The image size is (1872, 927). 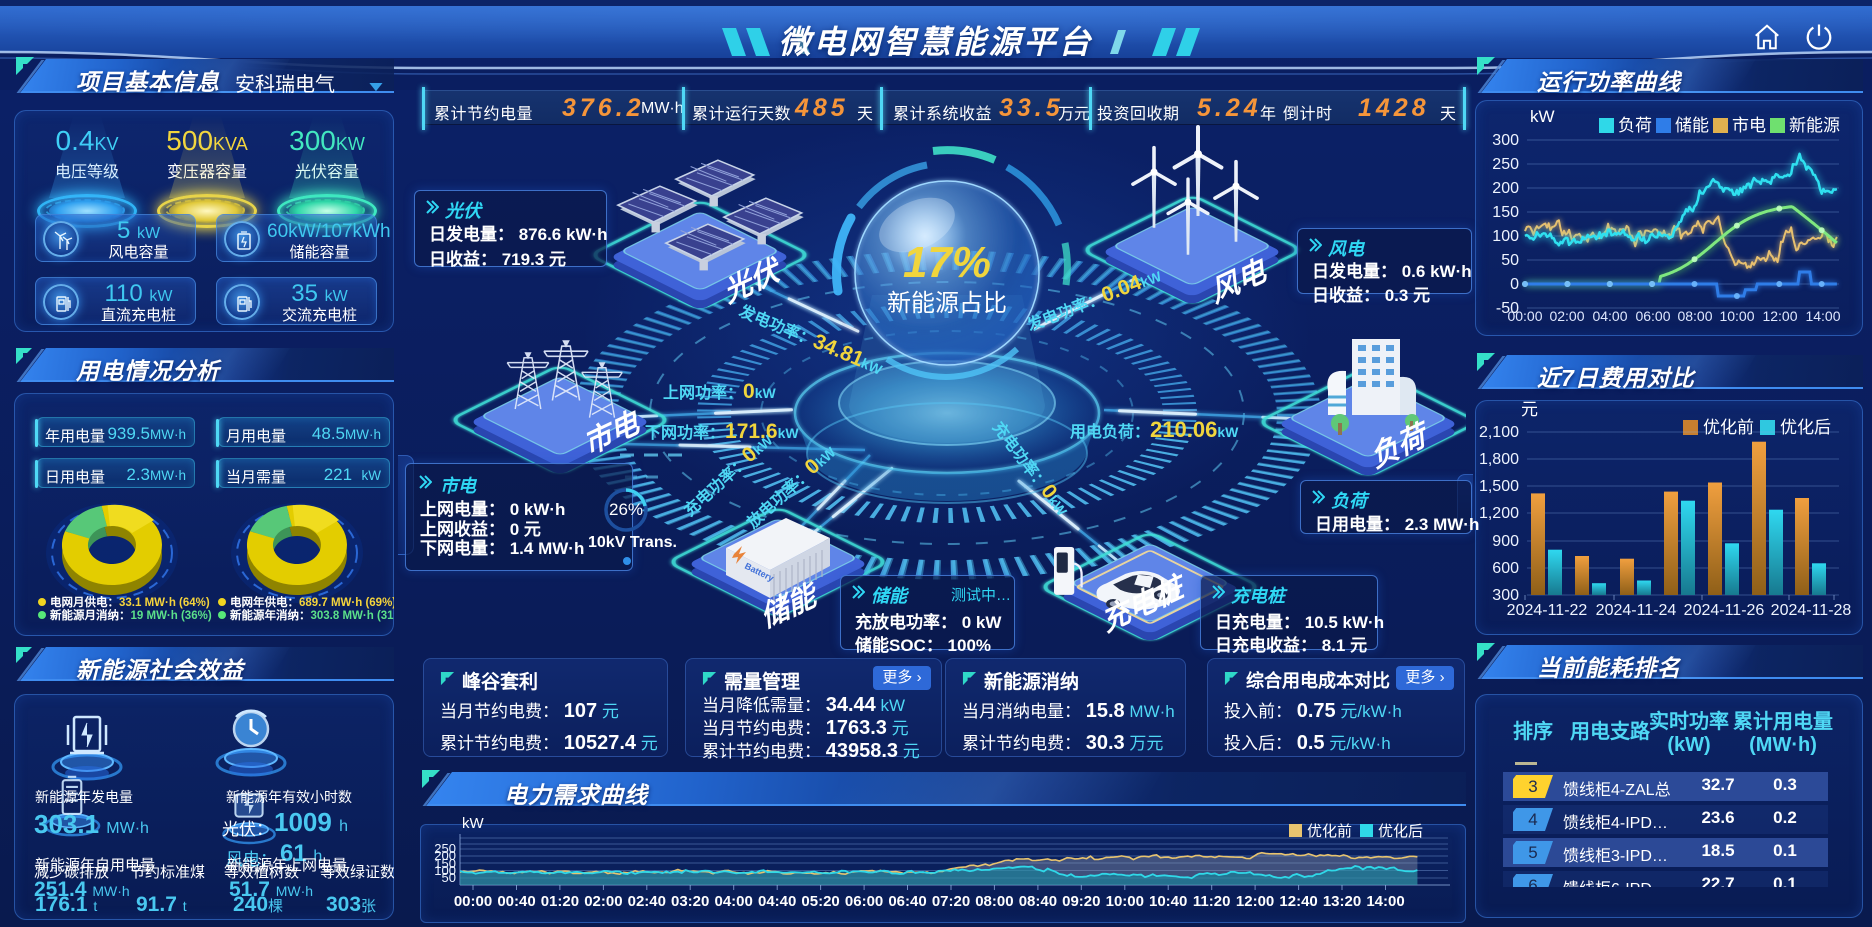 I want to click on svg-text: 元, so click(x=1529, y=409).